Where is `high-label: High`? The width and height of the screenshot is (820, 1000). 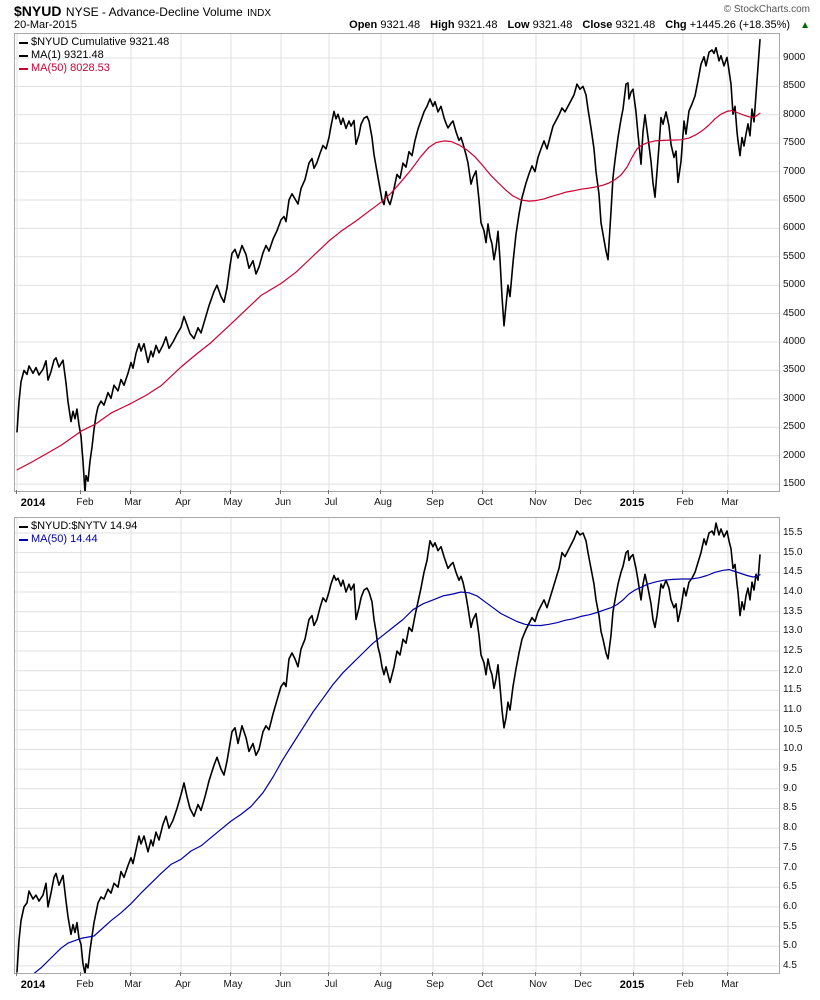
high-label: High is located at coordinates (442, 25).